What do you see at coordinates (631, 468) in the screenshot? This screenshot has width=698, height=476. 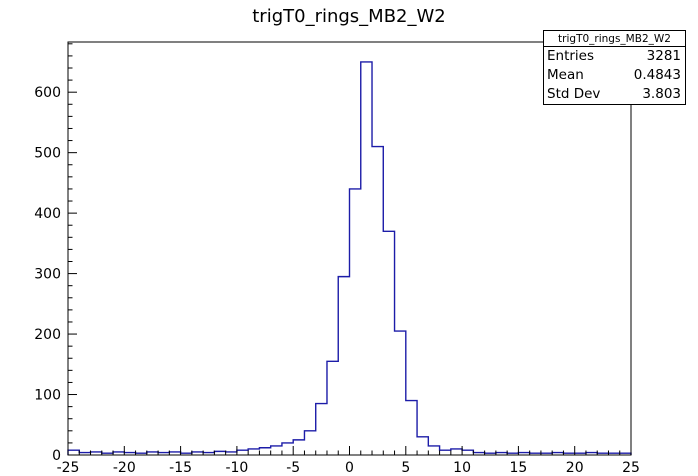 I see `svg-text: 25` at bounding box center [631, 468].